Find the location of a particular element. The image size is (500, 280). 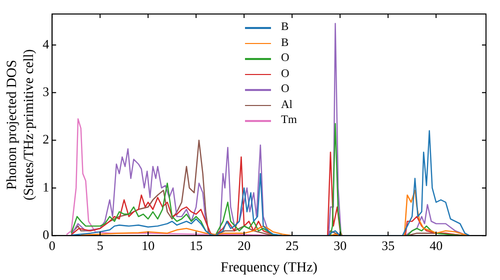

x-tick-label: 40 is located at coordinates (436, 245).